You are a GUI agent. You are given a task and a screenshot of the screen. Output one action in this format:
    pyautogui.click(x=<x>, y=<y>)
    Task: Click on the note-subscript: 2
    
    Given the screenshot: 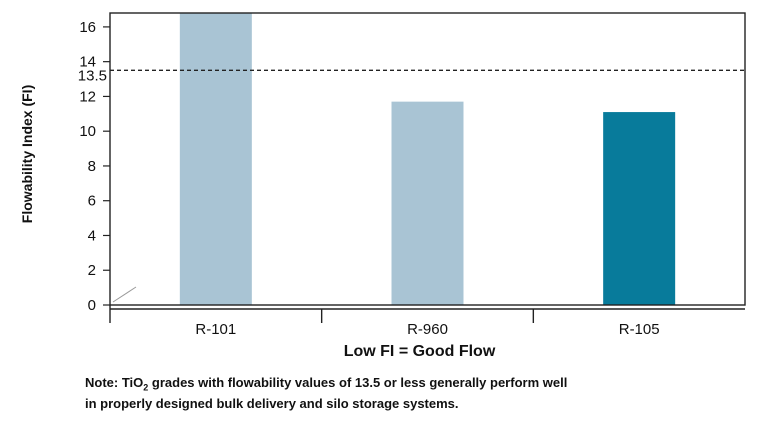 What is the action you would take?
    pyautogui.click(x=146, y=387)
    